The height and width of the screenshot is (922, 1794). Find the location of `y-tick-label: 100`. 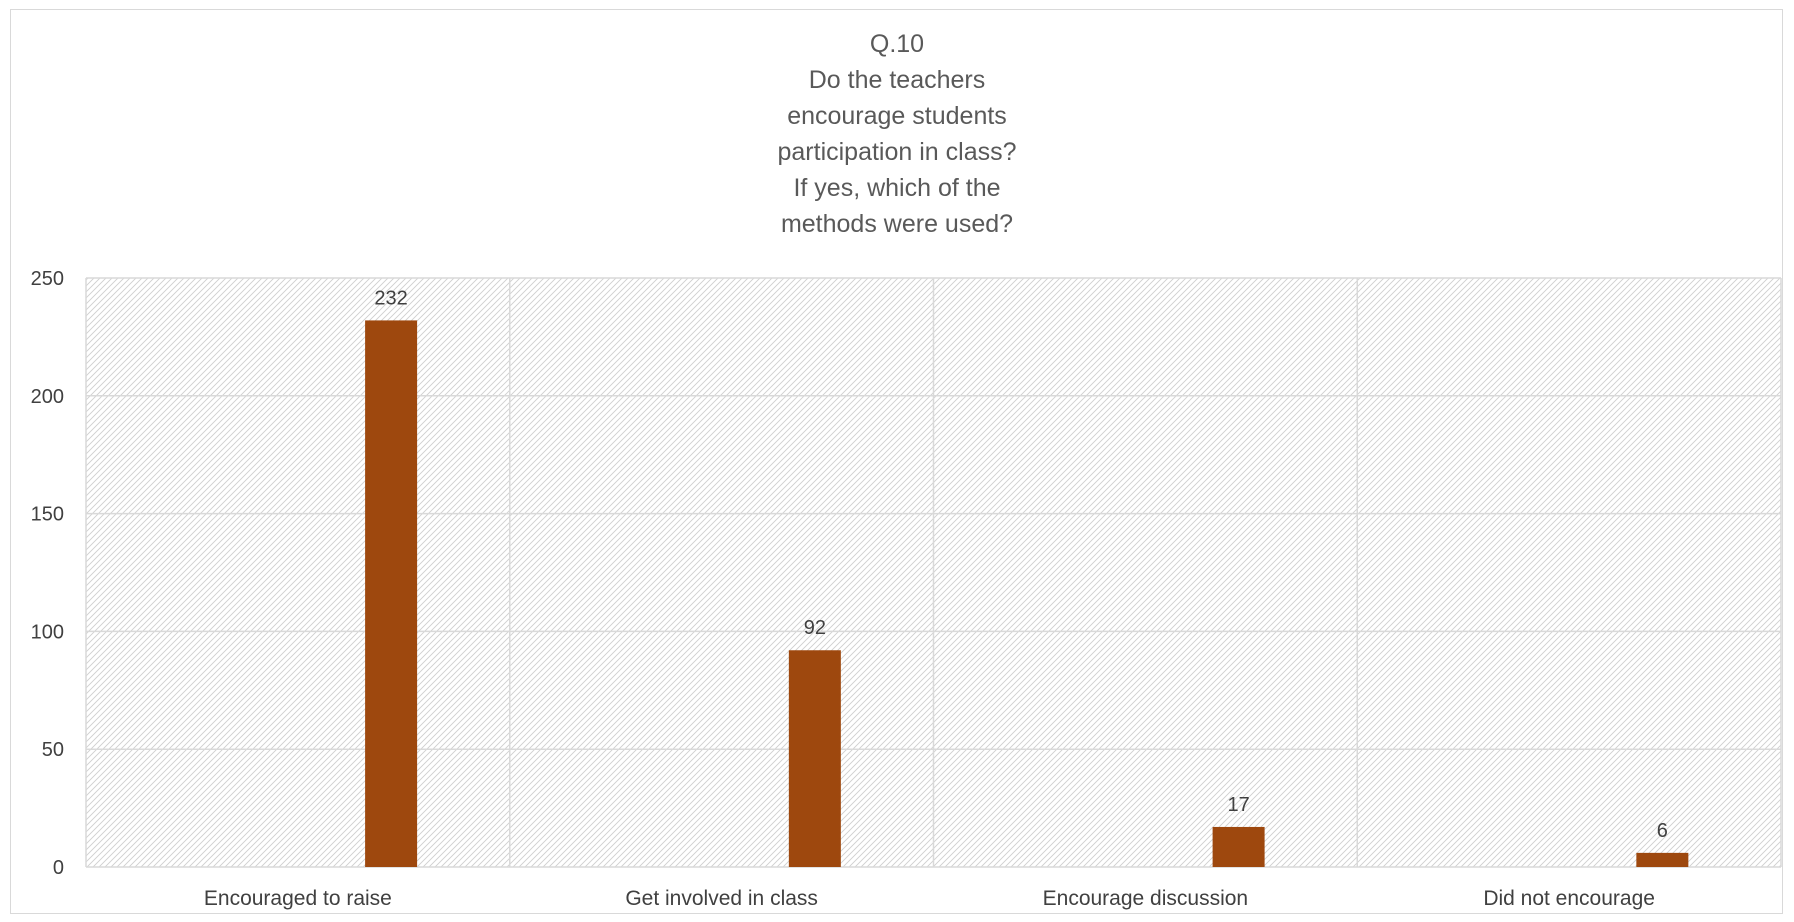

y-tick-label: 100 is located at coordinates (47, 632).